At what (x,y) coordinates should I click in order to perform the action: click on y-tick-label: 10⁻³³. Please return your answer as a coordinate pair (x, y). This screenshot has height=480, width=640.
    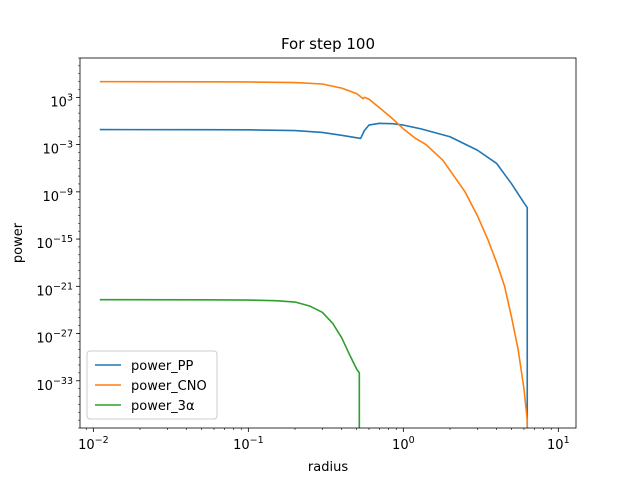
    Looking at the image, I should click on (54, 385).